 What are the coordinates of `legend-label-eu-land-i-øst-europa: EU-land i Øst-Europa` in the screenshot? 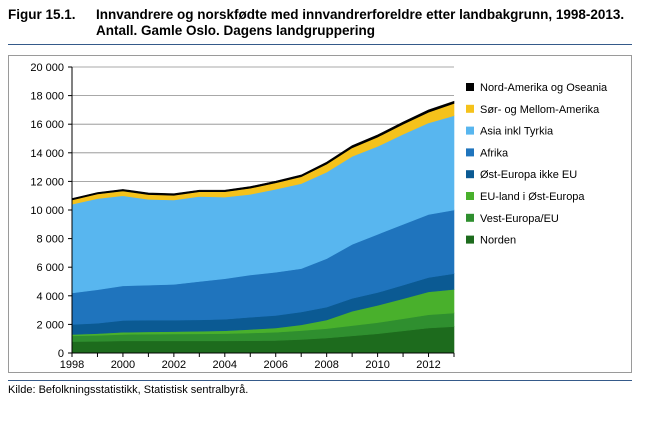 It's located at (532, 197).